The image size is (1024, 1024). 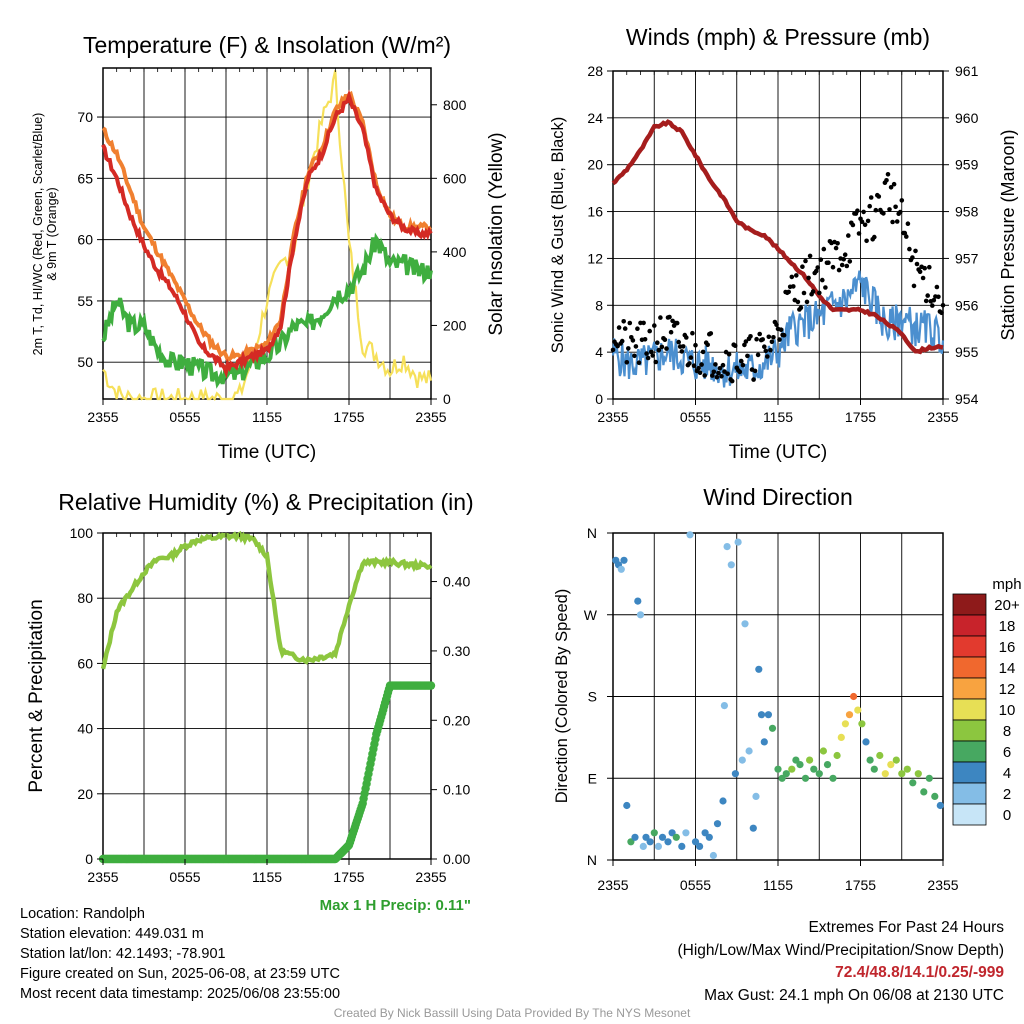 What do you see at coordinates (267, 696) in the screenshot?
I see `humidity-grid` at bounding box center [267, 696].